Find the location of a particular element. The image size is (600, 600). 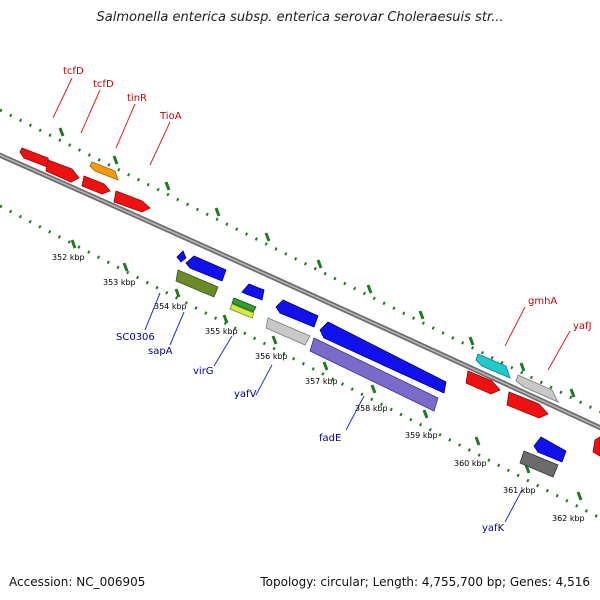

tick-label: 361 kbp is located at coordinates (519, 490).